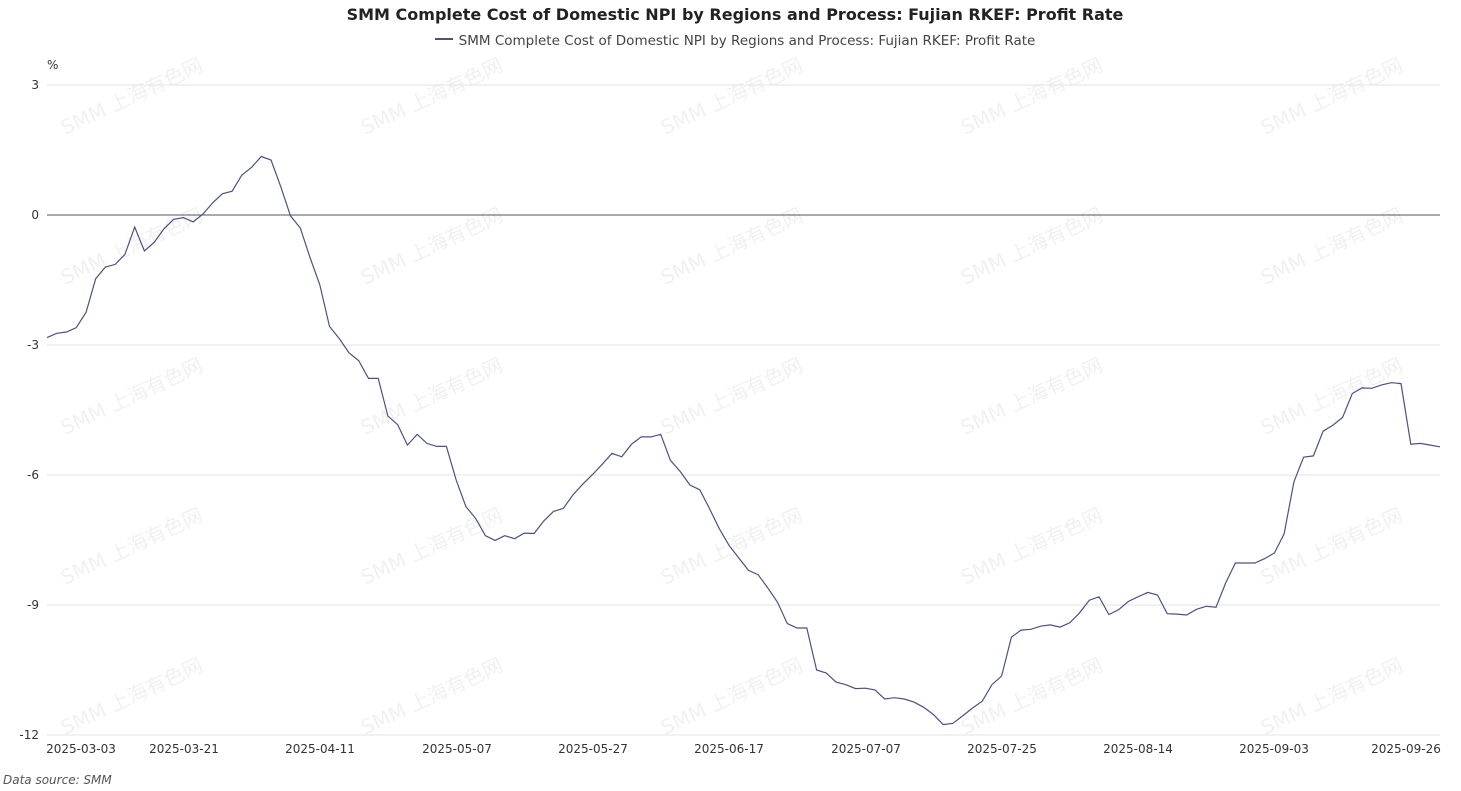 This screenshot has width=1461, height=791. I want to click on x-tick-label: 2025-08-14, so click(1138, 749).